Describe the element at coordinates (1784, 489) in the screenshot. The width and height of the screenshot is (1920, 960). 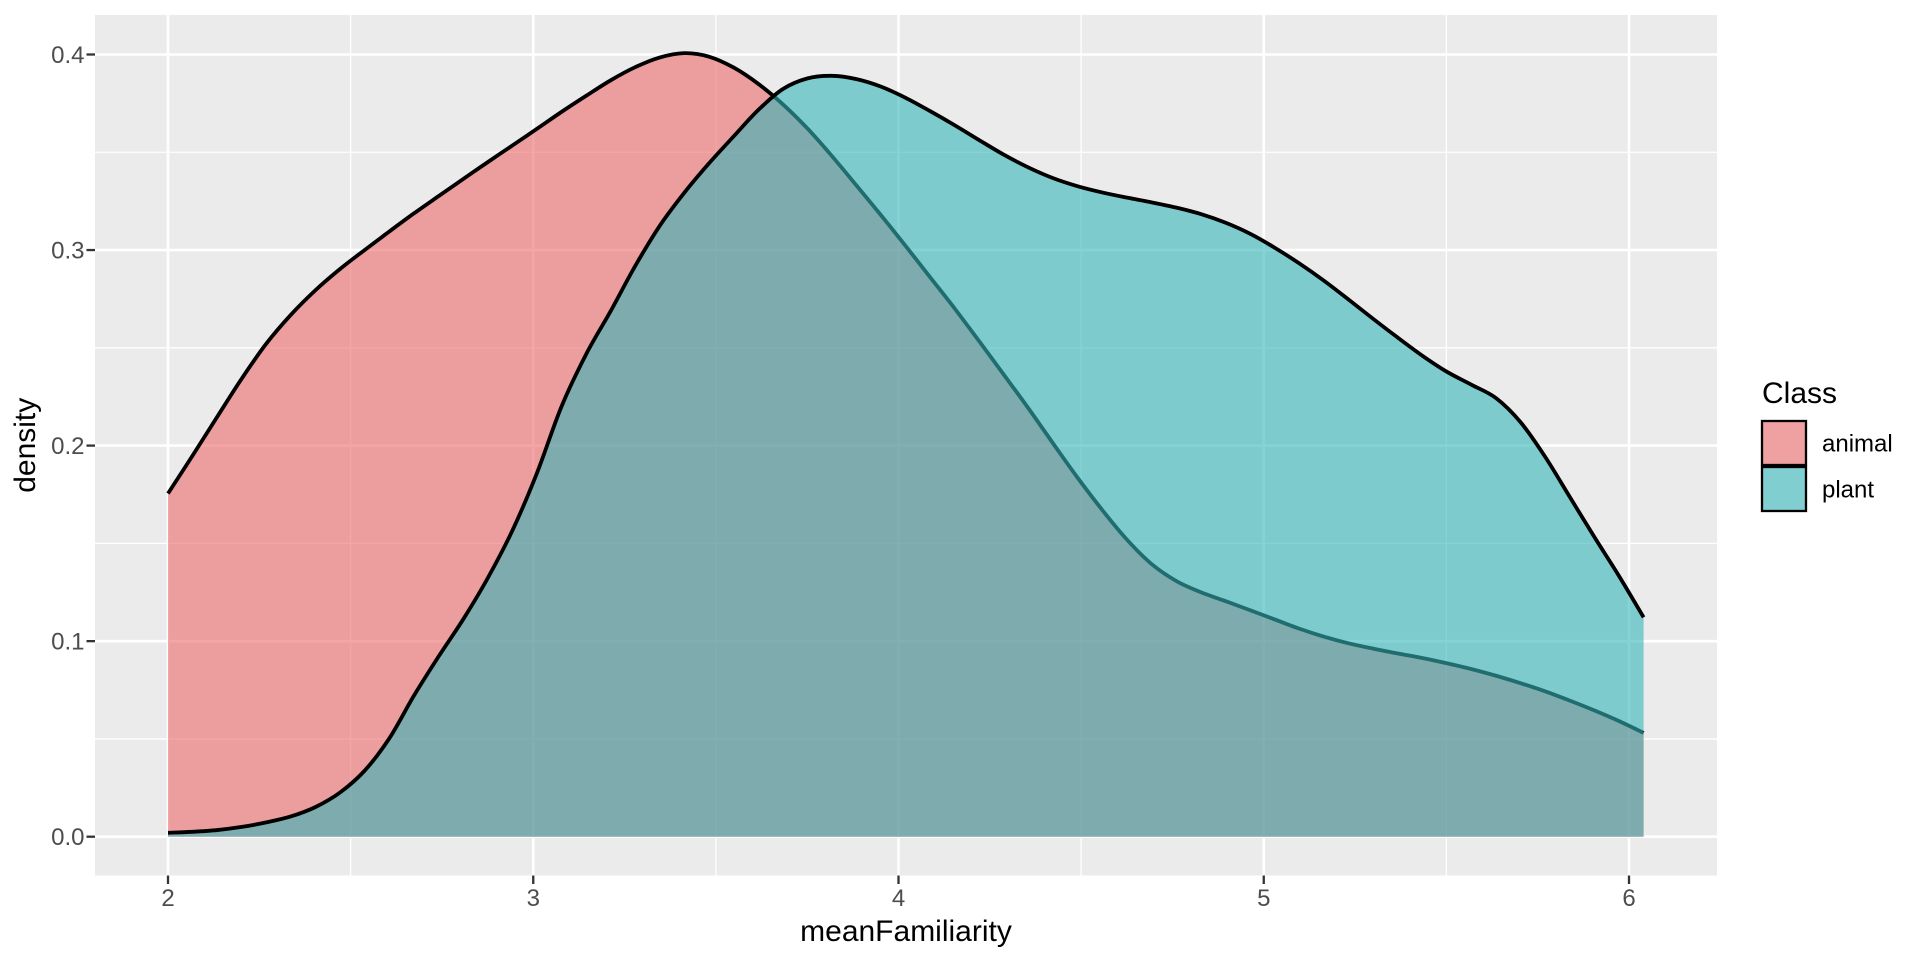
I see `legend-key-plant` at that location.